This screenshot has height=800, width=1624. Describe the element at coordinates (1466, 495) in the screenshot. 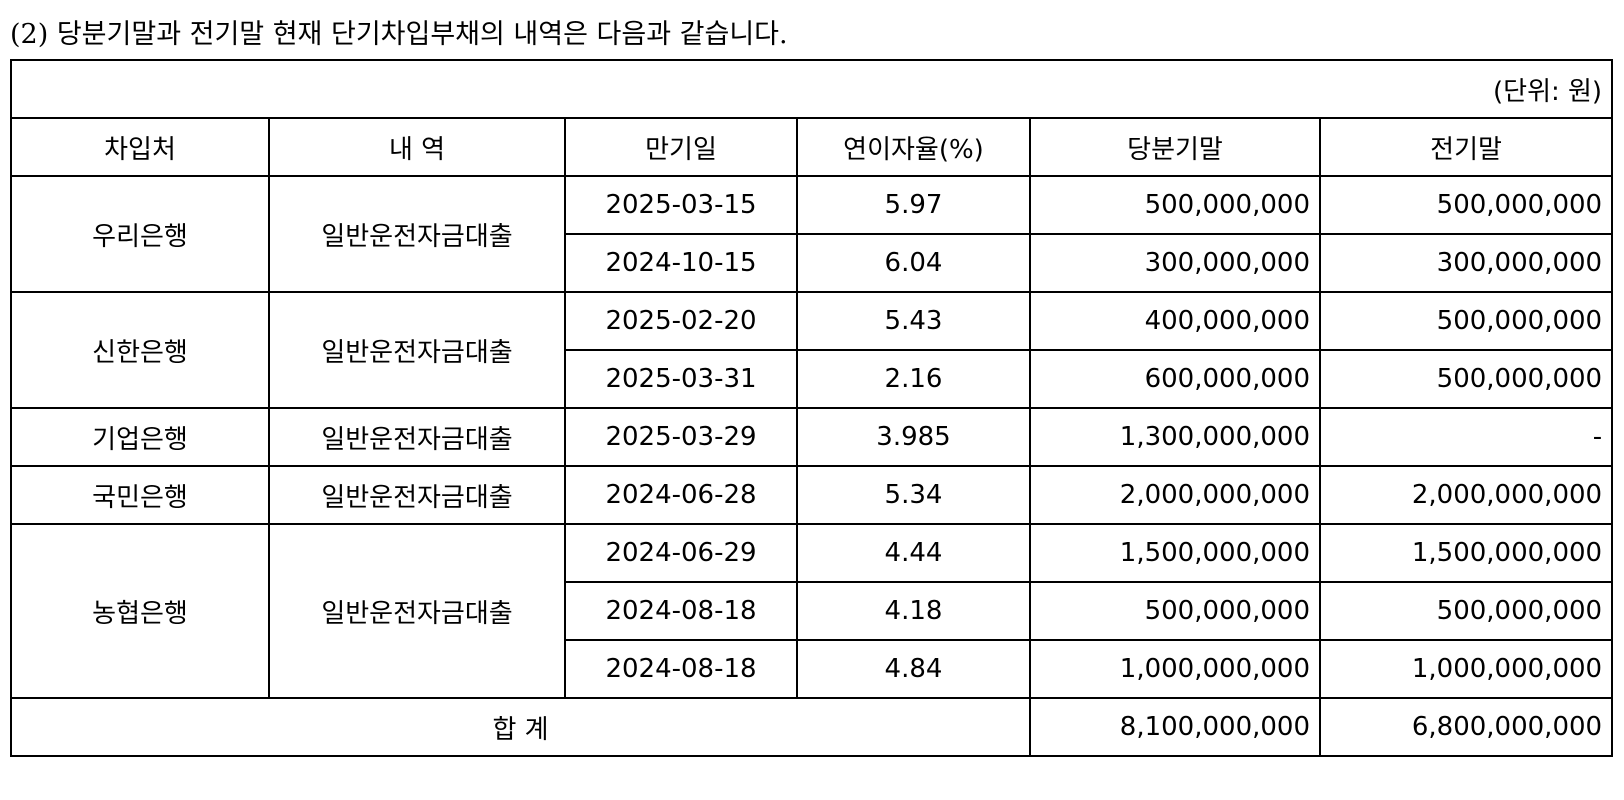

I see `prior-amount: 2,000,000,000` at that location.